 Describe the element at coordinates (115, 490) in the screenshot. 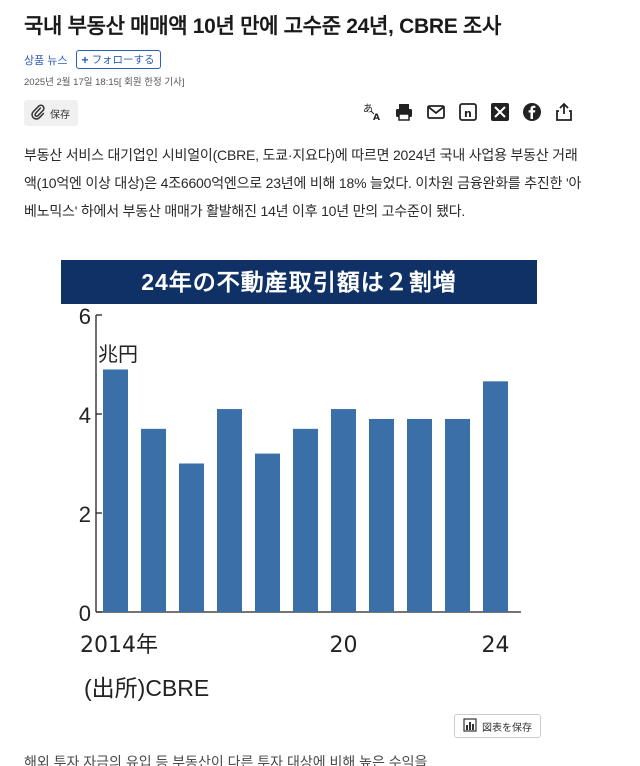

I see `bar-2014` at that location.